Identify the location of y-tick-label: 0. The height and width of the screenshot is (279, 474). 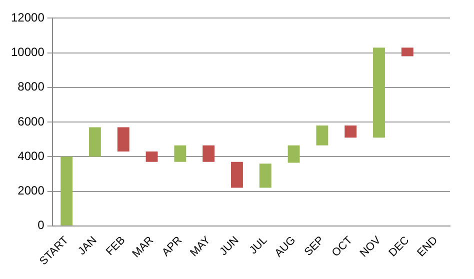
(41, 225).